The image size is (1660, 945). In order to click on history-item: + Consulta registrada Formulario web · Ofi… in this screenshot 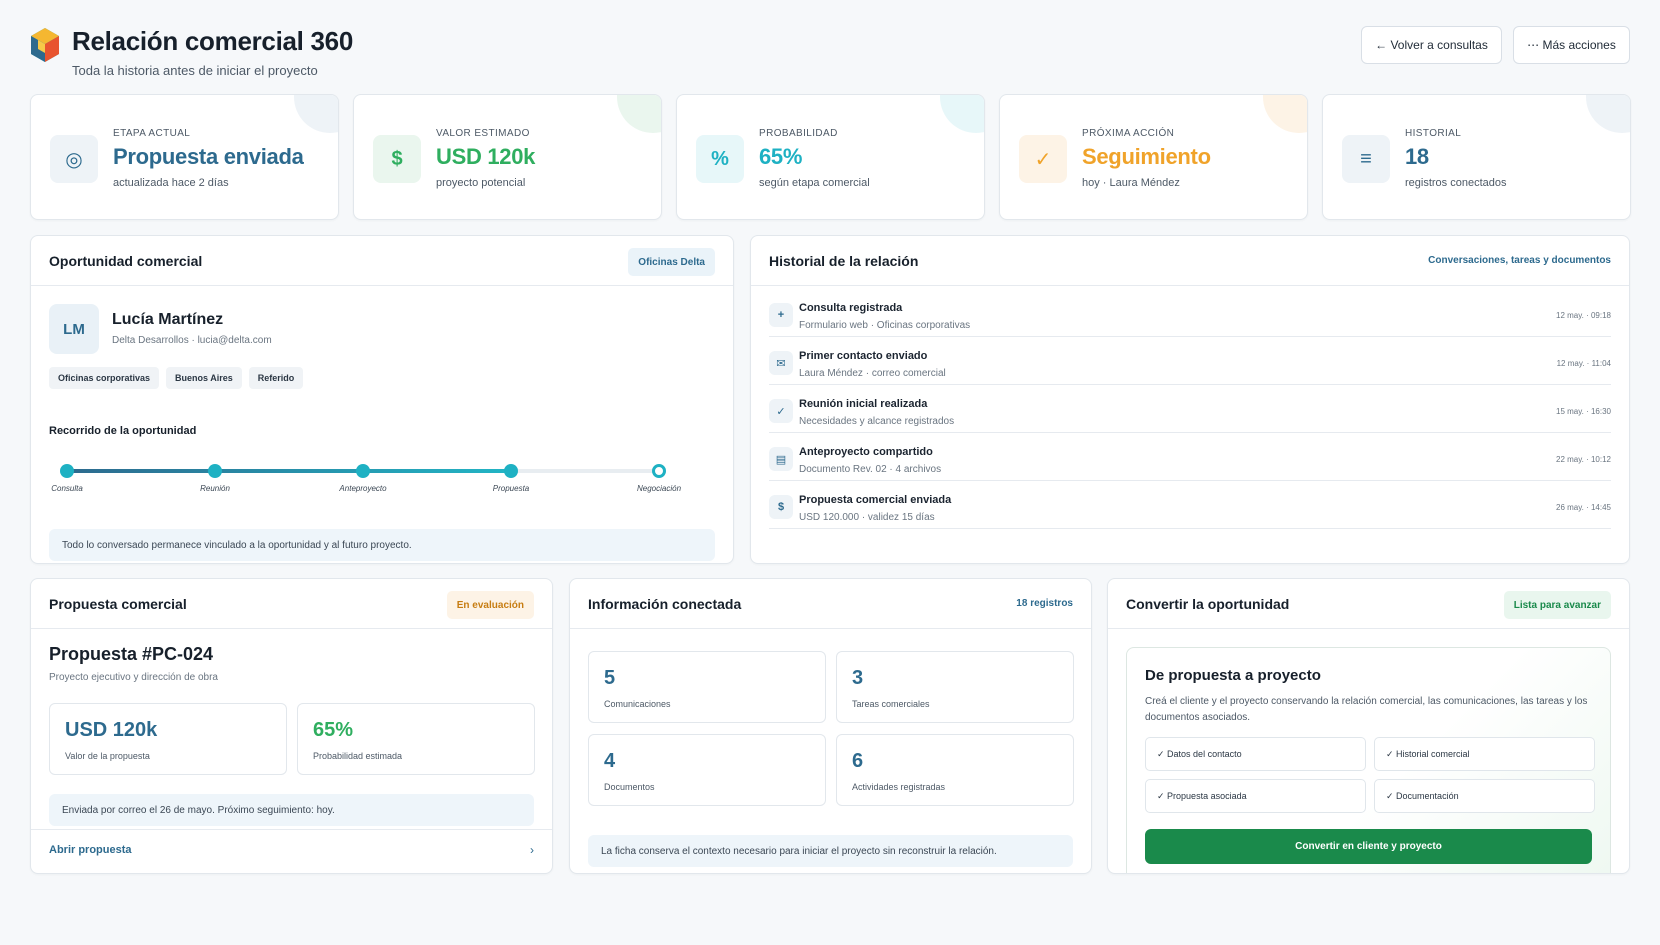, I will do `click(1190, 313)`.